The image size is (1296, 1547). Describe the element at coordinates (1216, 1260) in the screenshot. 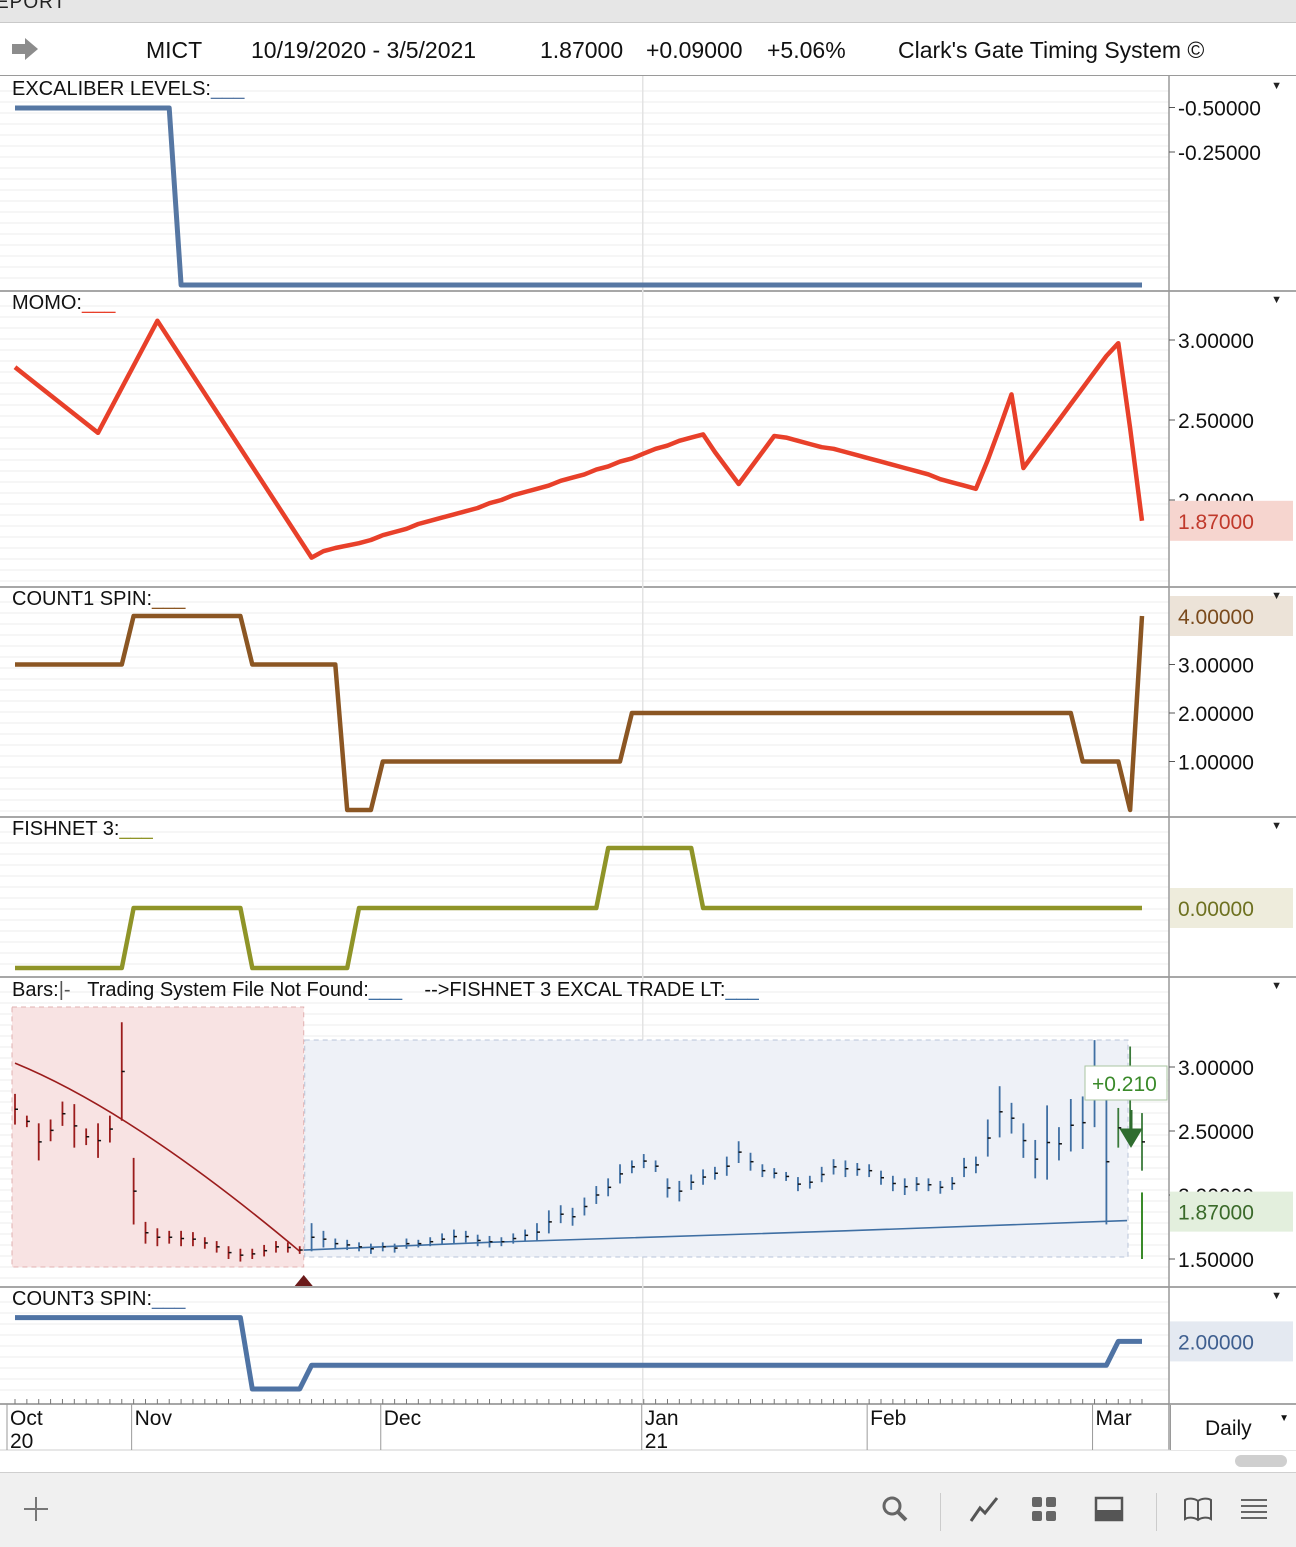

I see `bars-tick-label: 1.50000` at that location.